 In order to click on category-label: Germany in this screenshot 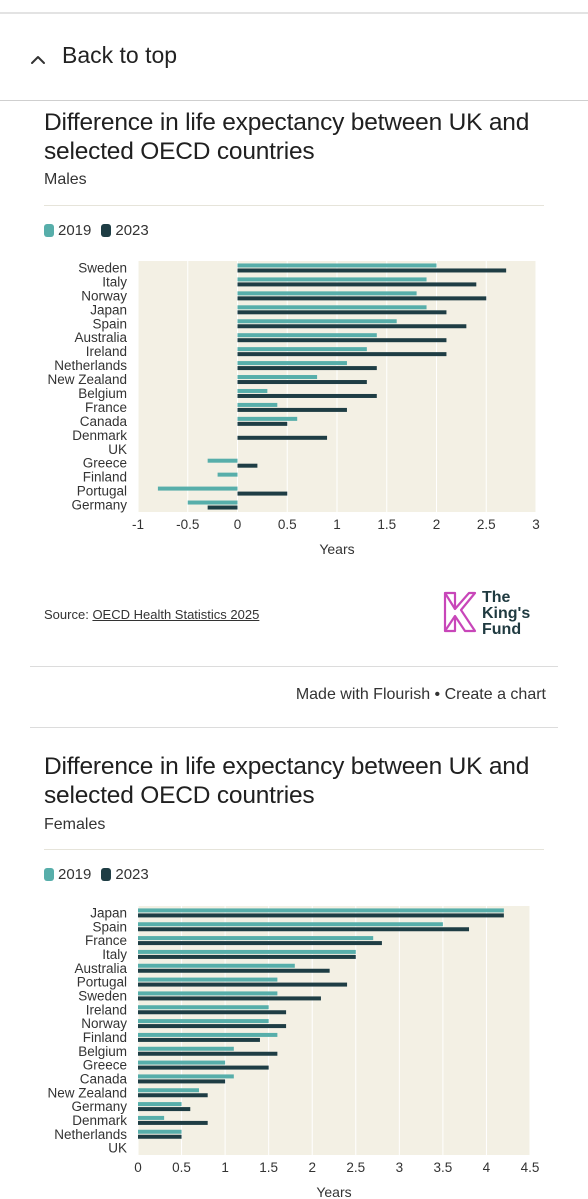, I will do `click(99, 1106)`.